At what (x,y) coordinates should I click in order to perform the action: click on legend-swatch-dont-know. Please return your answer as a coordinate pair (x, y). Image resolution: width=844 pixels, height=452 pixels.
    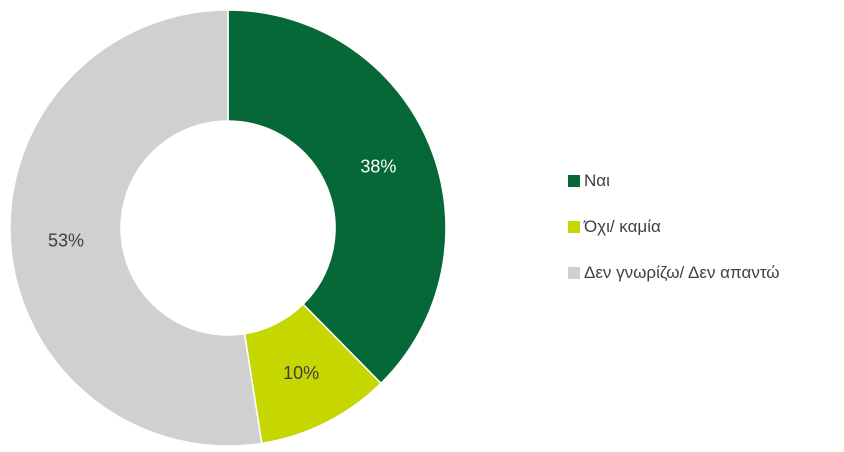
    Looking at the image, I should click on (574, 273).